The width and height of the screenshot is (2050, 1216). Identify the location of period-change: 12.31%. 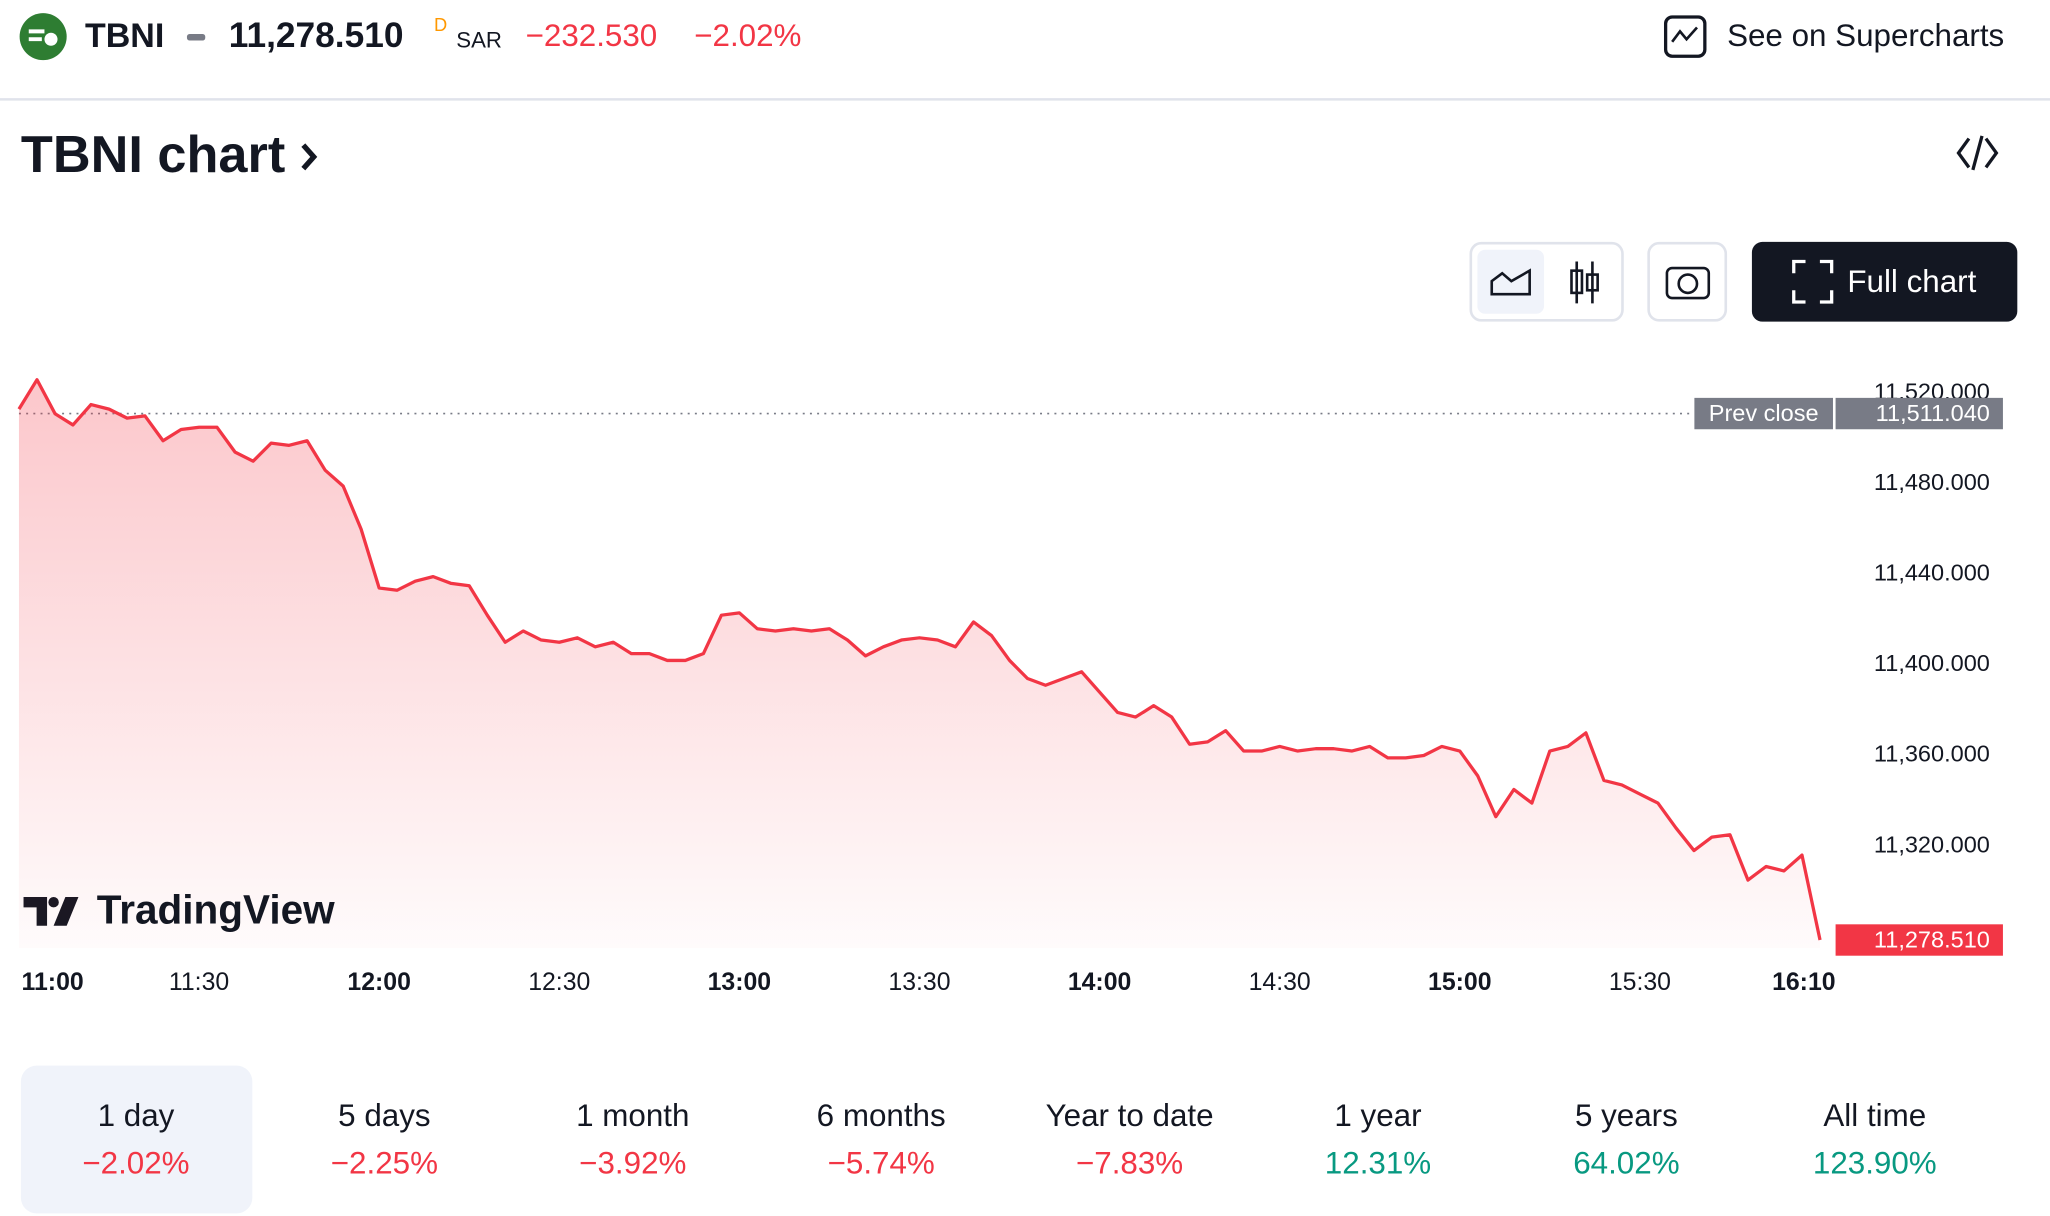
(1378, 1162).